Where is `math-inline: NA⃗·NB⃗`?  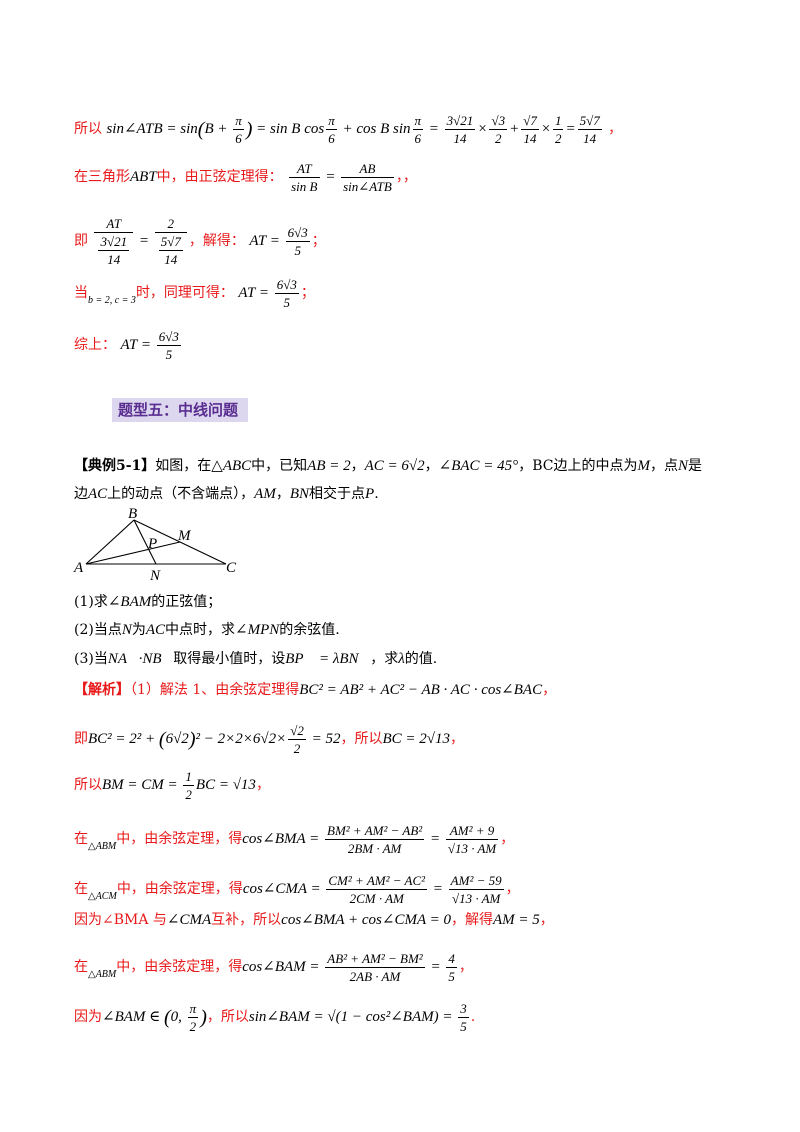 math-inline: NA⃗·NB⃗ is located at coordinates (140, 659).